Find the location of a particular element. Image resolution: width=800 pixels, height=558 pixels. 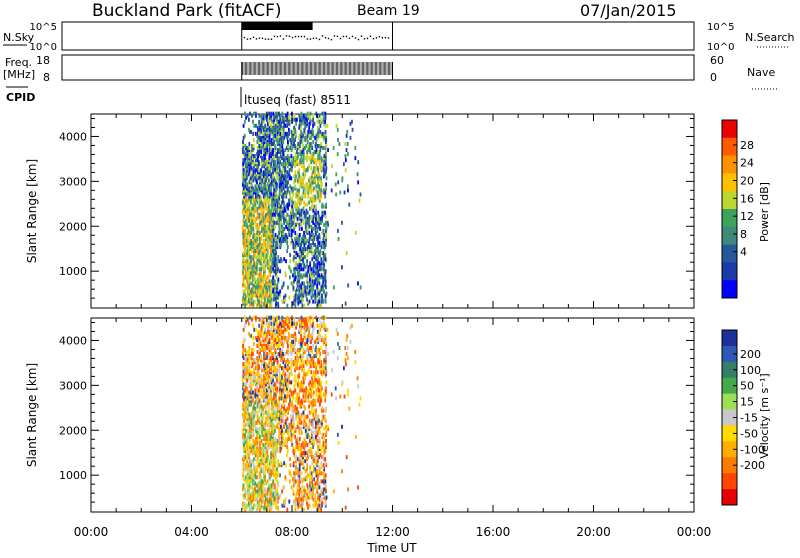

nave-label: Nave is located at coordinates (761, 72).